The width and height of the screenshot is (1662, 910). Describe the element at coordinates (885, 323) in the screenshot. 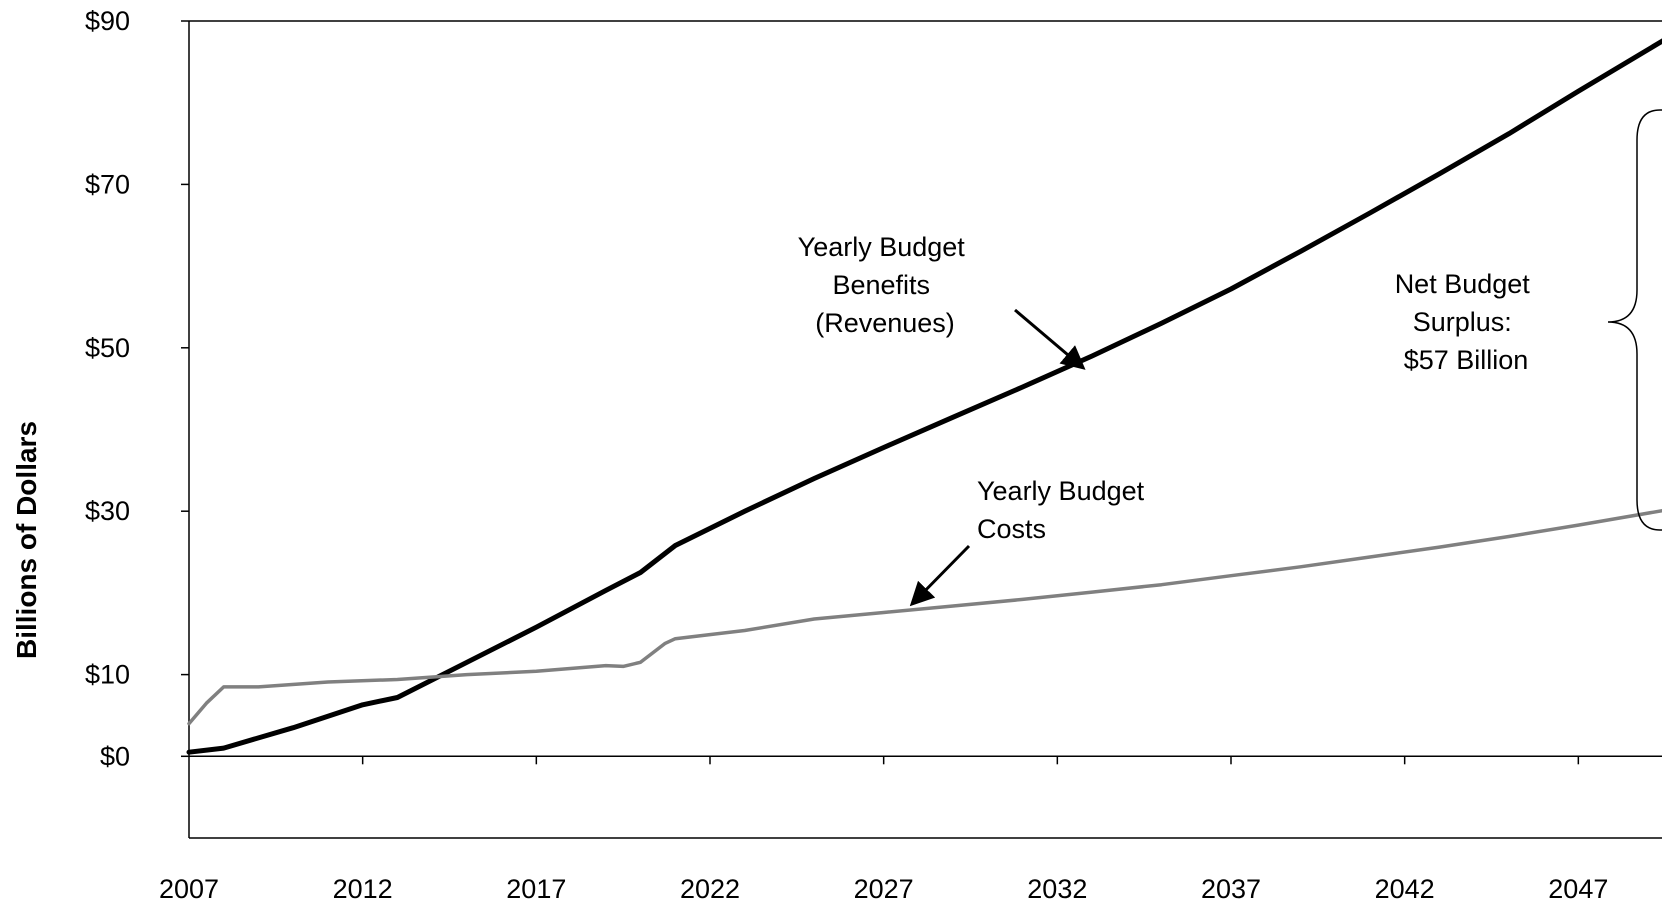

I see `annotation-benefits-line-3: (Revenues)` at that location.